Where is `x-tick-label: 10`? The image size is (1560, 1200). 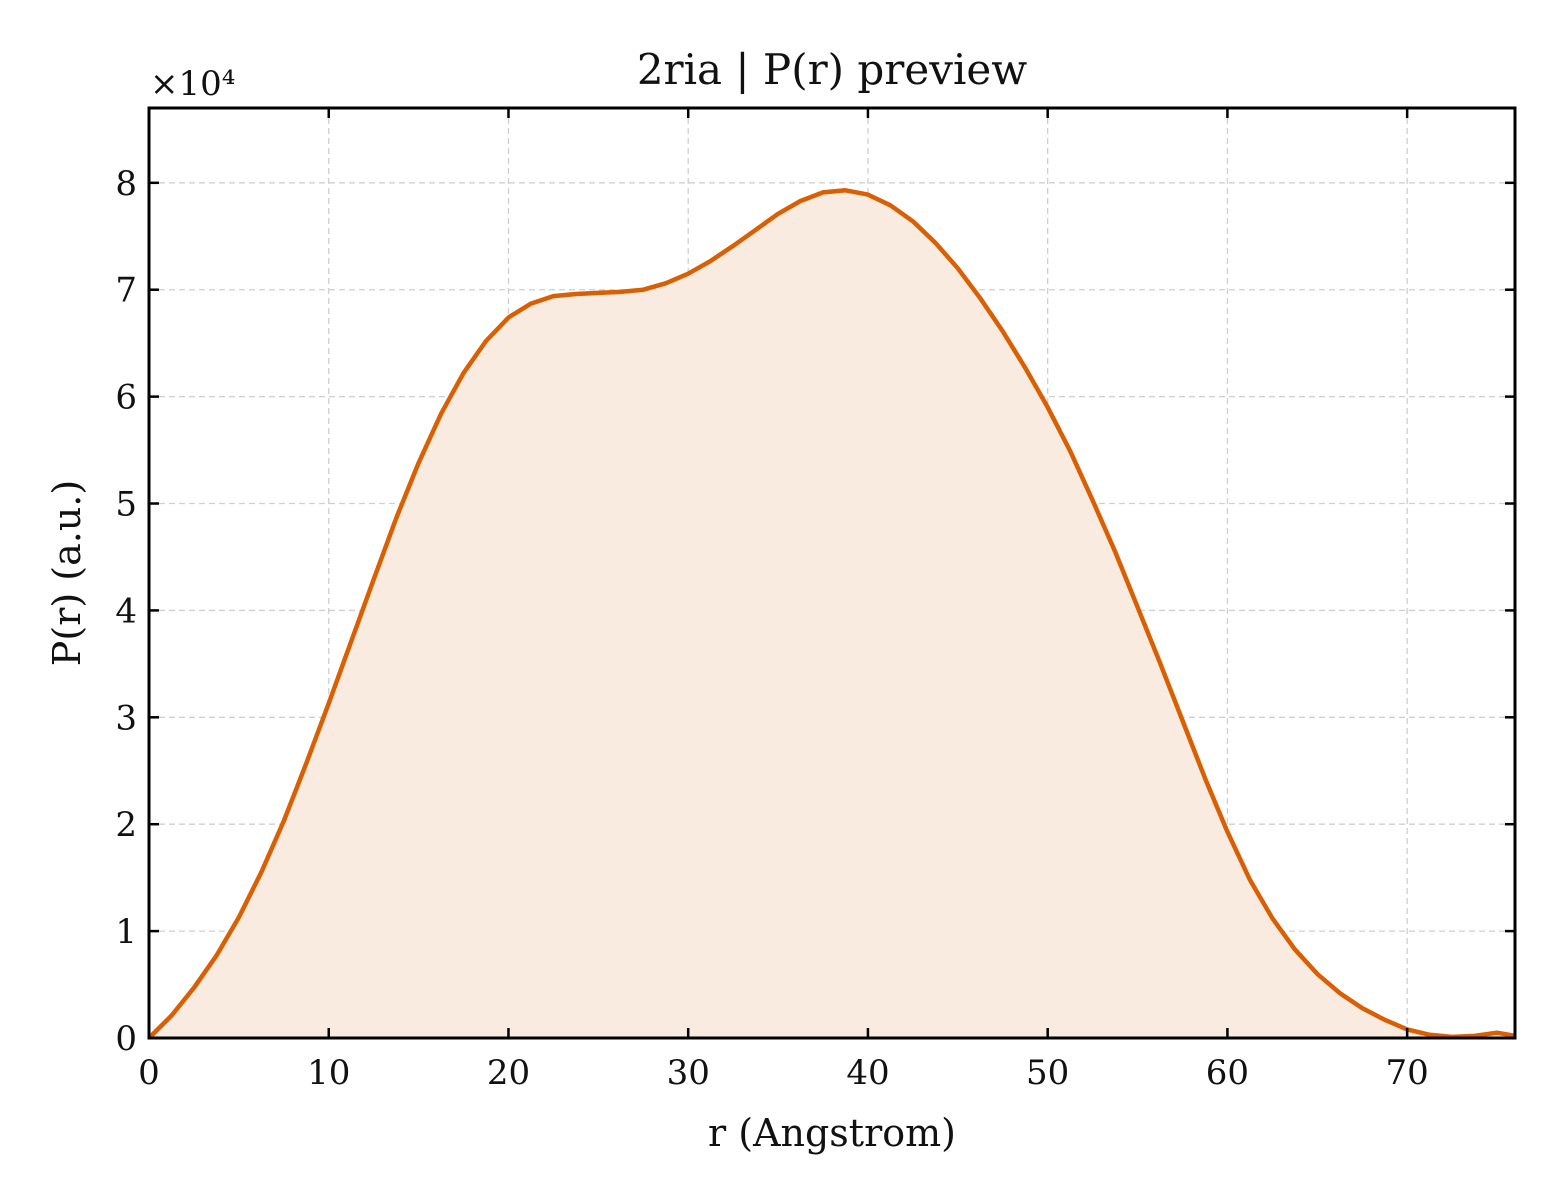
x-tick-label: 10 is located at coordinates (328, 1073).